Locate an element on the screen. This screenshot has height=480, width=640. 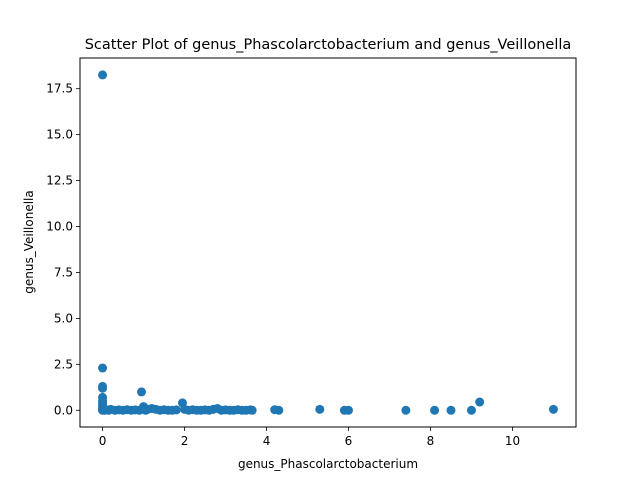
y-tick-label: 10.0 is located at coordinates (59, 227).